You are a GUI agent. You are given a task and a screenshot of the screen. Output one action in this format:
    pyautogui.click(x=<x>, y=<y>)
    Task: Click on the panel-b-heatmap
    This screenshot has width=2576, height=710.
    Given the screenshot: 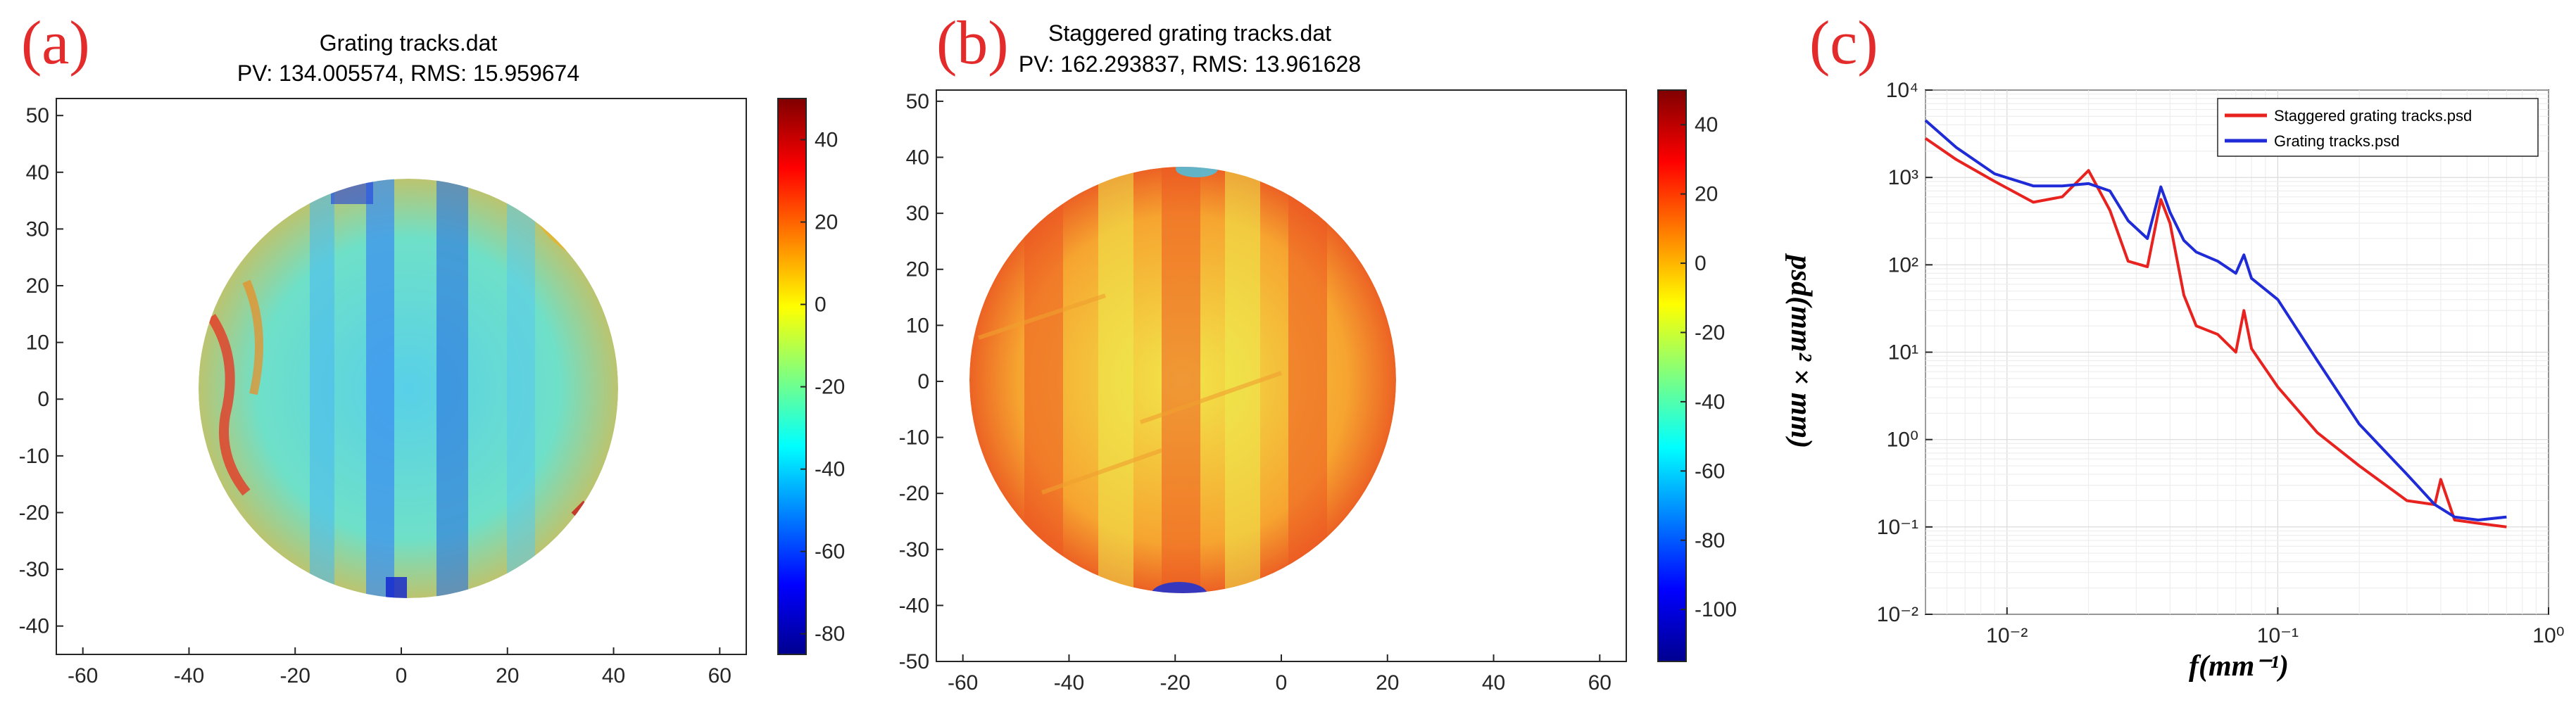 What is the action you would take?
    pyautogui.click(x=1182, y=380)
    